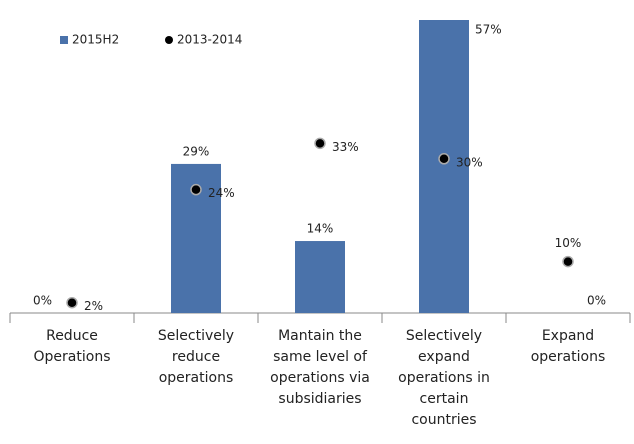  Describe the element at coordinates (568, 243) in the screenshot. I see `data-label: 10%` at that location.